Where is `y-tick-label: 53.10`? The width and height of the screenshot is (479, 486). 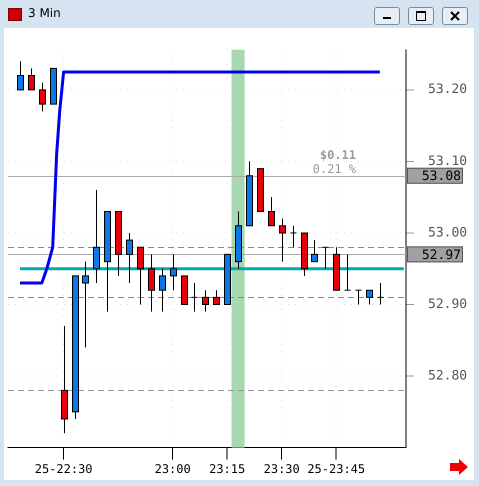
y-tick-label: 53.10 is located at coordinates (448, 161).